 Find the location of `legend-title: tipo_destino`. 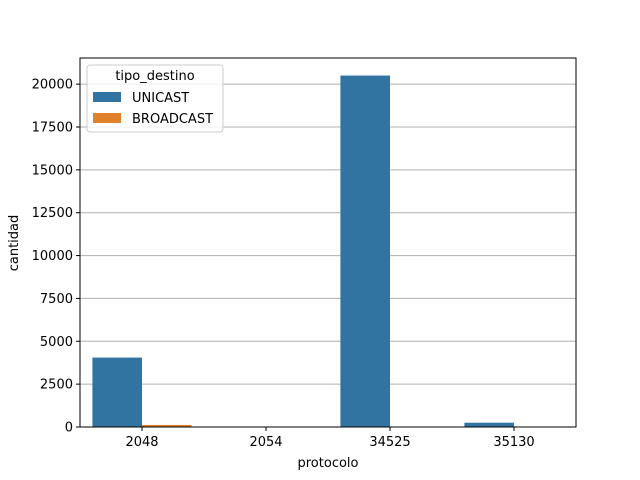

legend-title: tipo_destino is located at coordinates (154, 76).